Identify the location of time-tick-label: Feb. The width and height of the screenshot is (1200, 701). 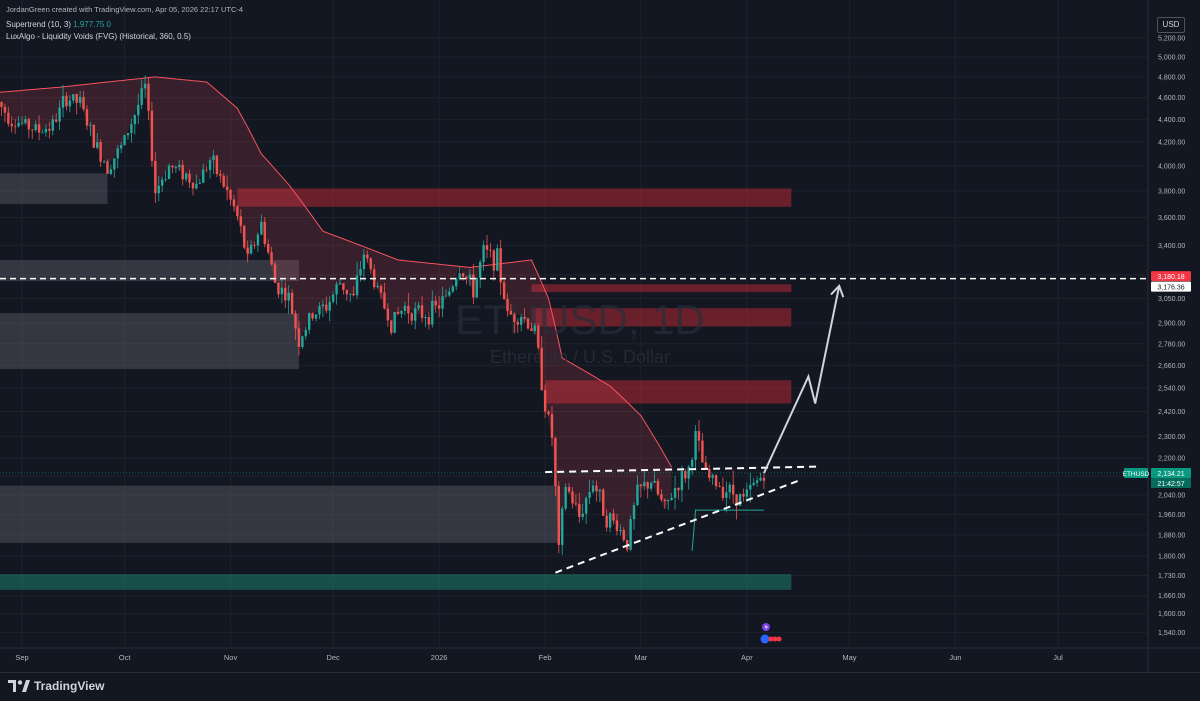
(545, 657).